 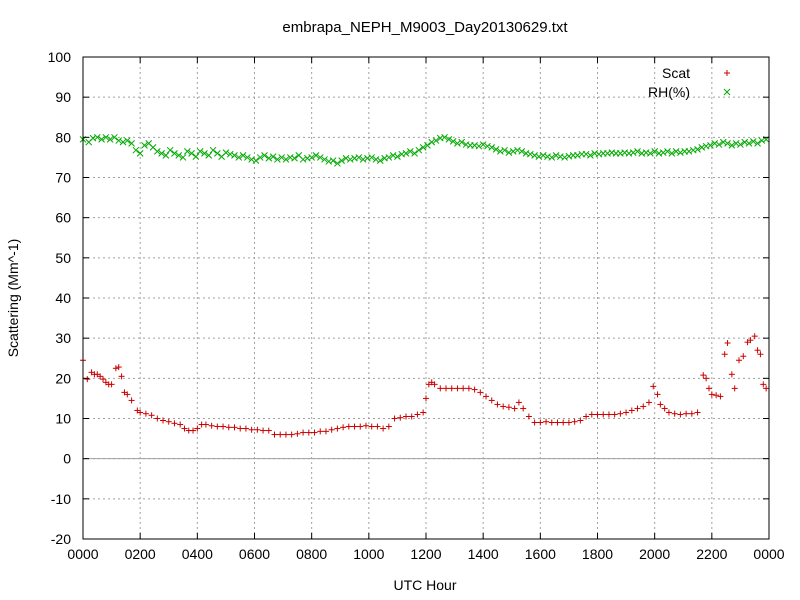 What do you see at coordinates (711, 554) in the screenshot?
I see `x-tick-label: 2200` at bounding box center [711, 554].